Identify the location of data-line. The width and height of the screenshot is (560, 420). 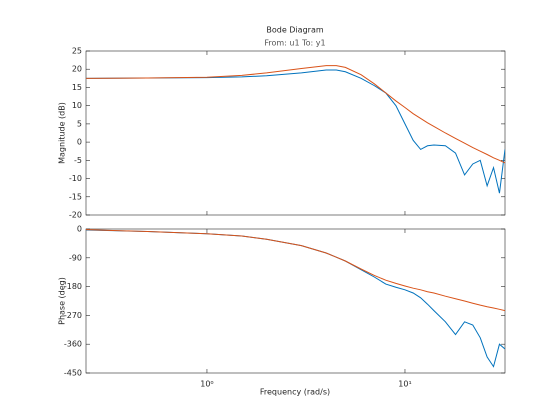
(295, 270).